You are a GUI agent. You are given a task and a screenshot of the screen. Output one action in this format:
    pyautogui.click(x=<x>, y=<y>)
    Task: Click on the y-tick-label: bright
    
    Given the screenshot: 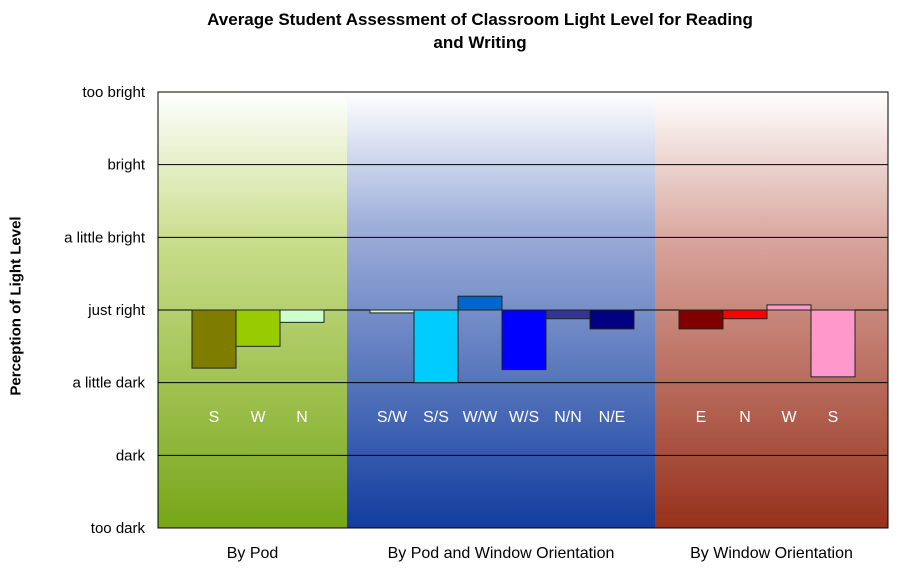 What is the action you would take?
    pyautogui.click(x=126, y=165)
    